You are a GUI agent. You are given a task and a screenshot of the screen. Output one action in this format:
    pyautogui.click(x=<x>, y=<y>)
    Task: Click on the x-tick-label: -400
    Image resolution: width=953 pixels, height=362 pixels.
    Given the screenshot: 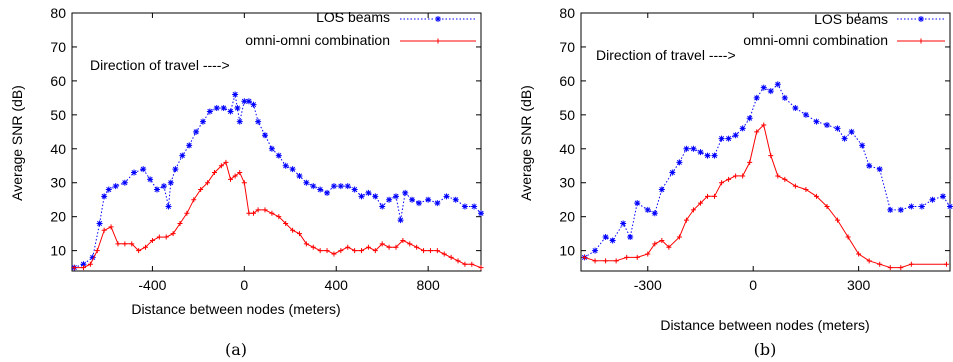 What is the action you would take?
    pyautogui.click(x=152, y=285)
    